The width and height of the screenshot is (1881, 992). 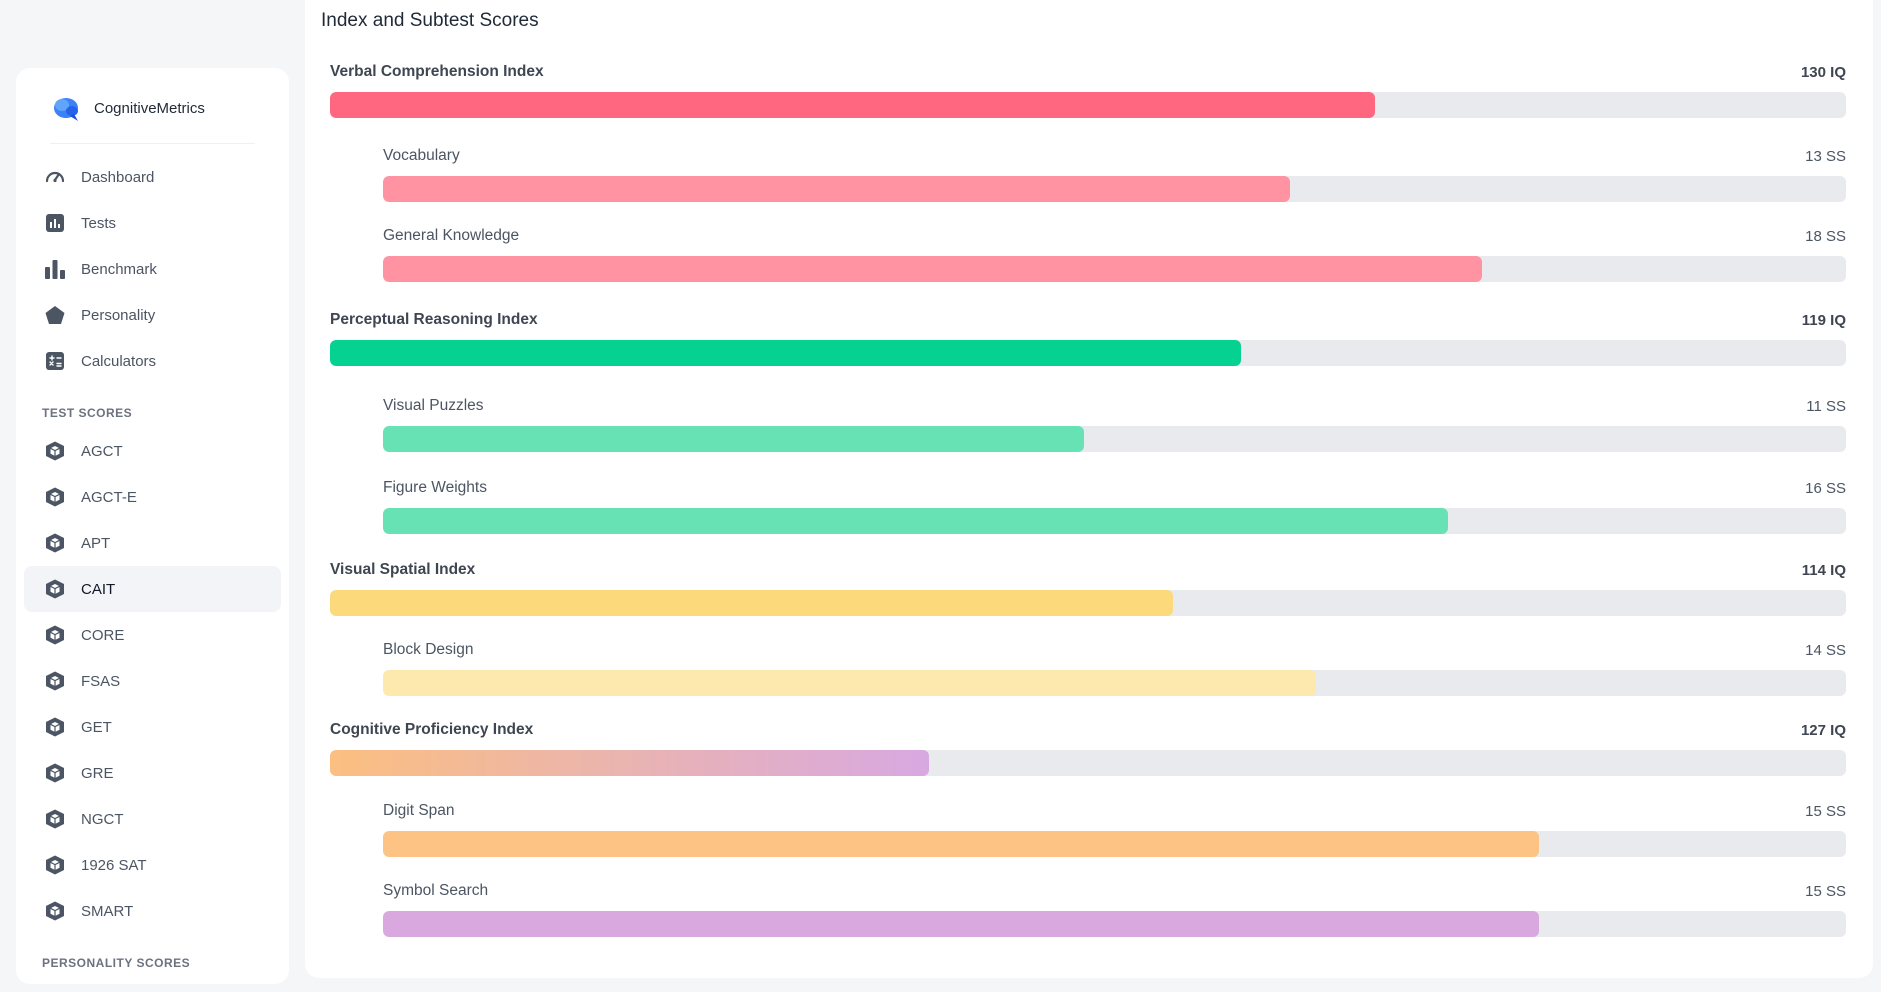 What do you see at coordinates (152, 819) in the screenshot?
I see `test-item-ngct: NGCT` at bounding box center [152, 819].